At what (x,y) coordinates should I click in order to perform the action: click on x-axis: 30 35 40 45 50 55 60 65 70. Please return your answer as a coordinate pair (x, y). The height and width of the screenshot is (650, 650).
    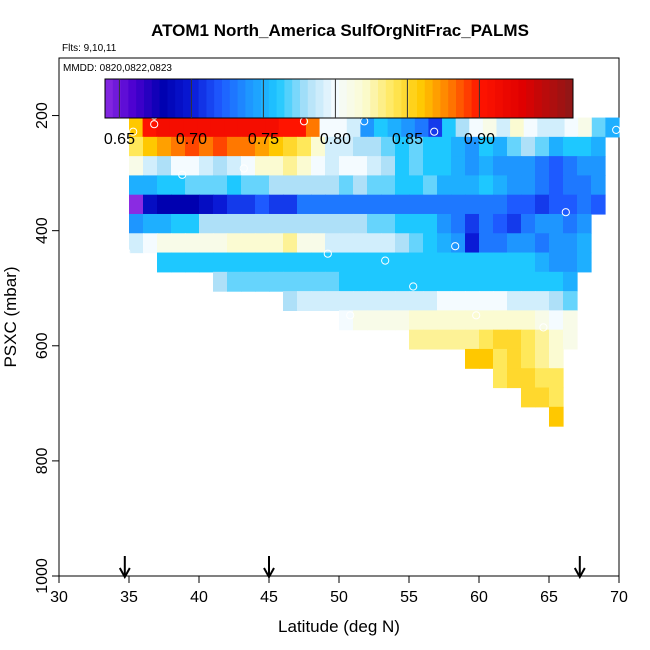
    Looking at the image, I should click on (339, 591).